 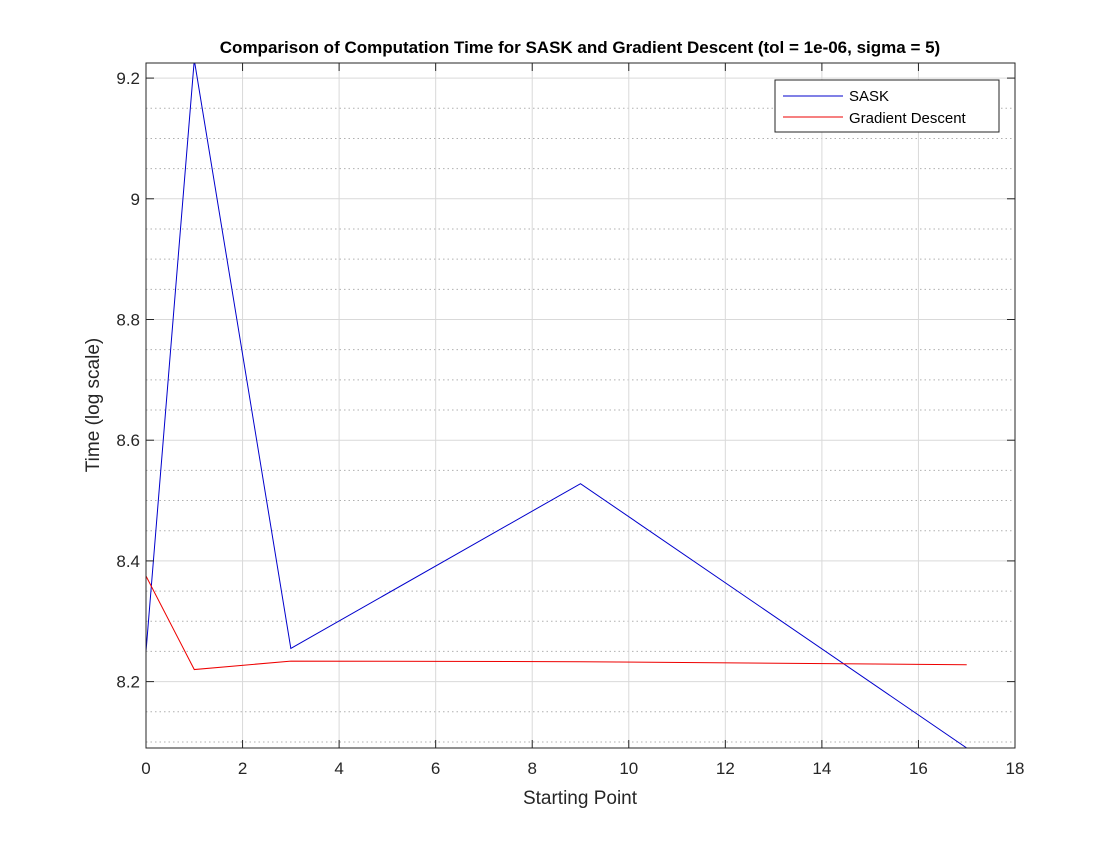 I want to click on x-tick-label: 14, so click(x=821, y=768).